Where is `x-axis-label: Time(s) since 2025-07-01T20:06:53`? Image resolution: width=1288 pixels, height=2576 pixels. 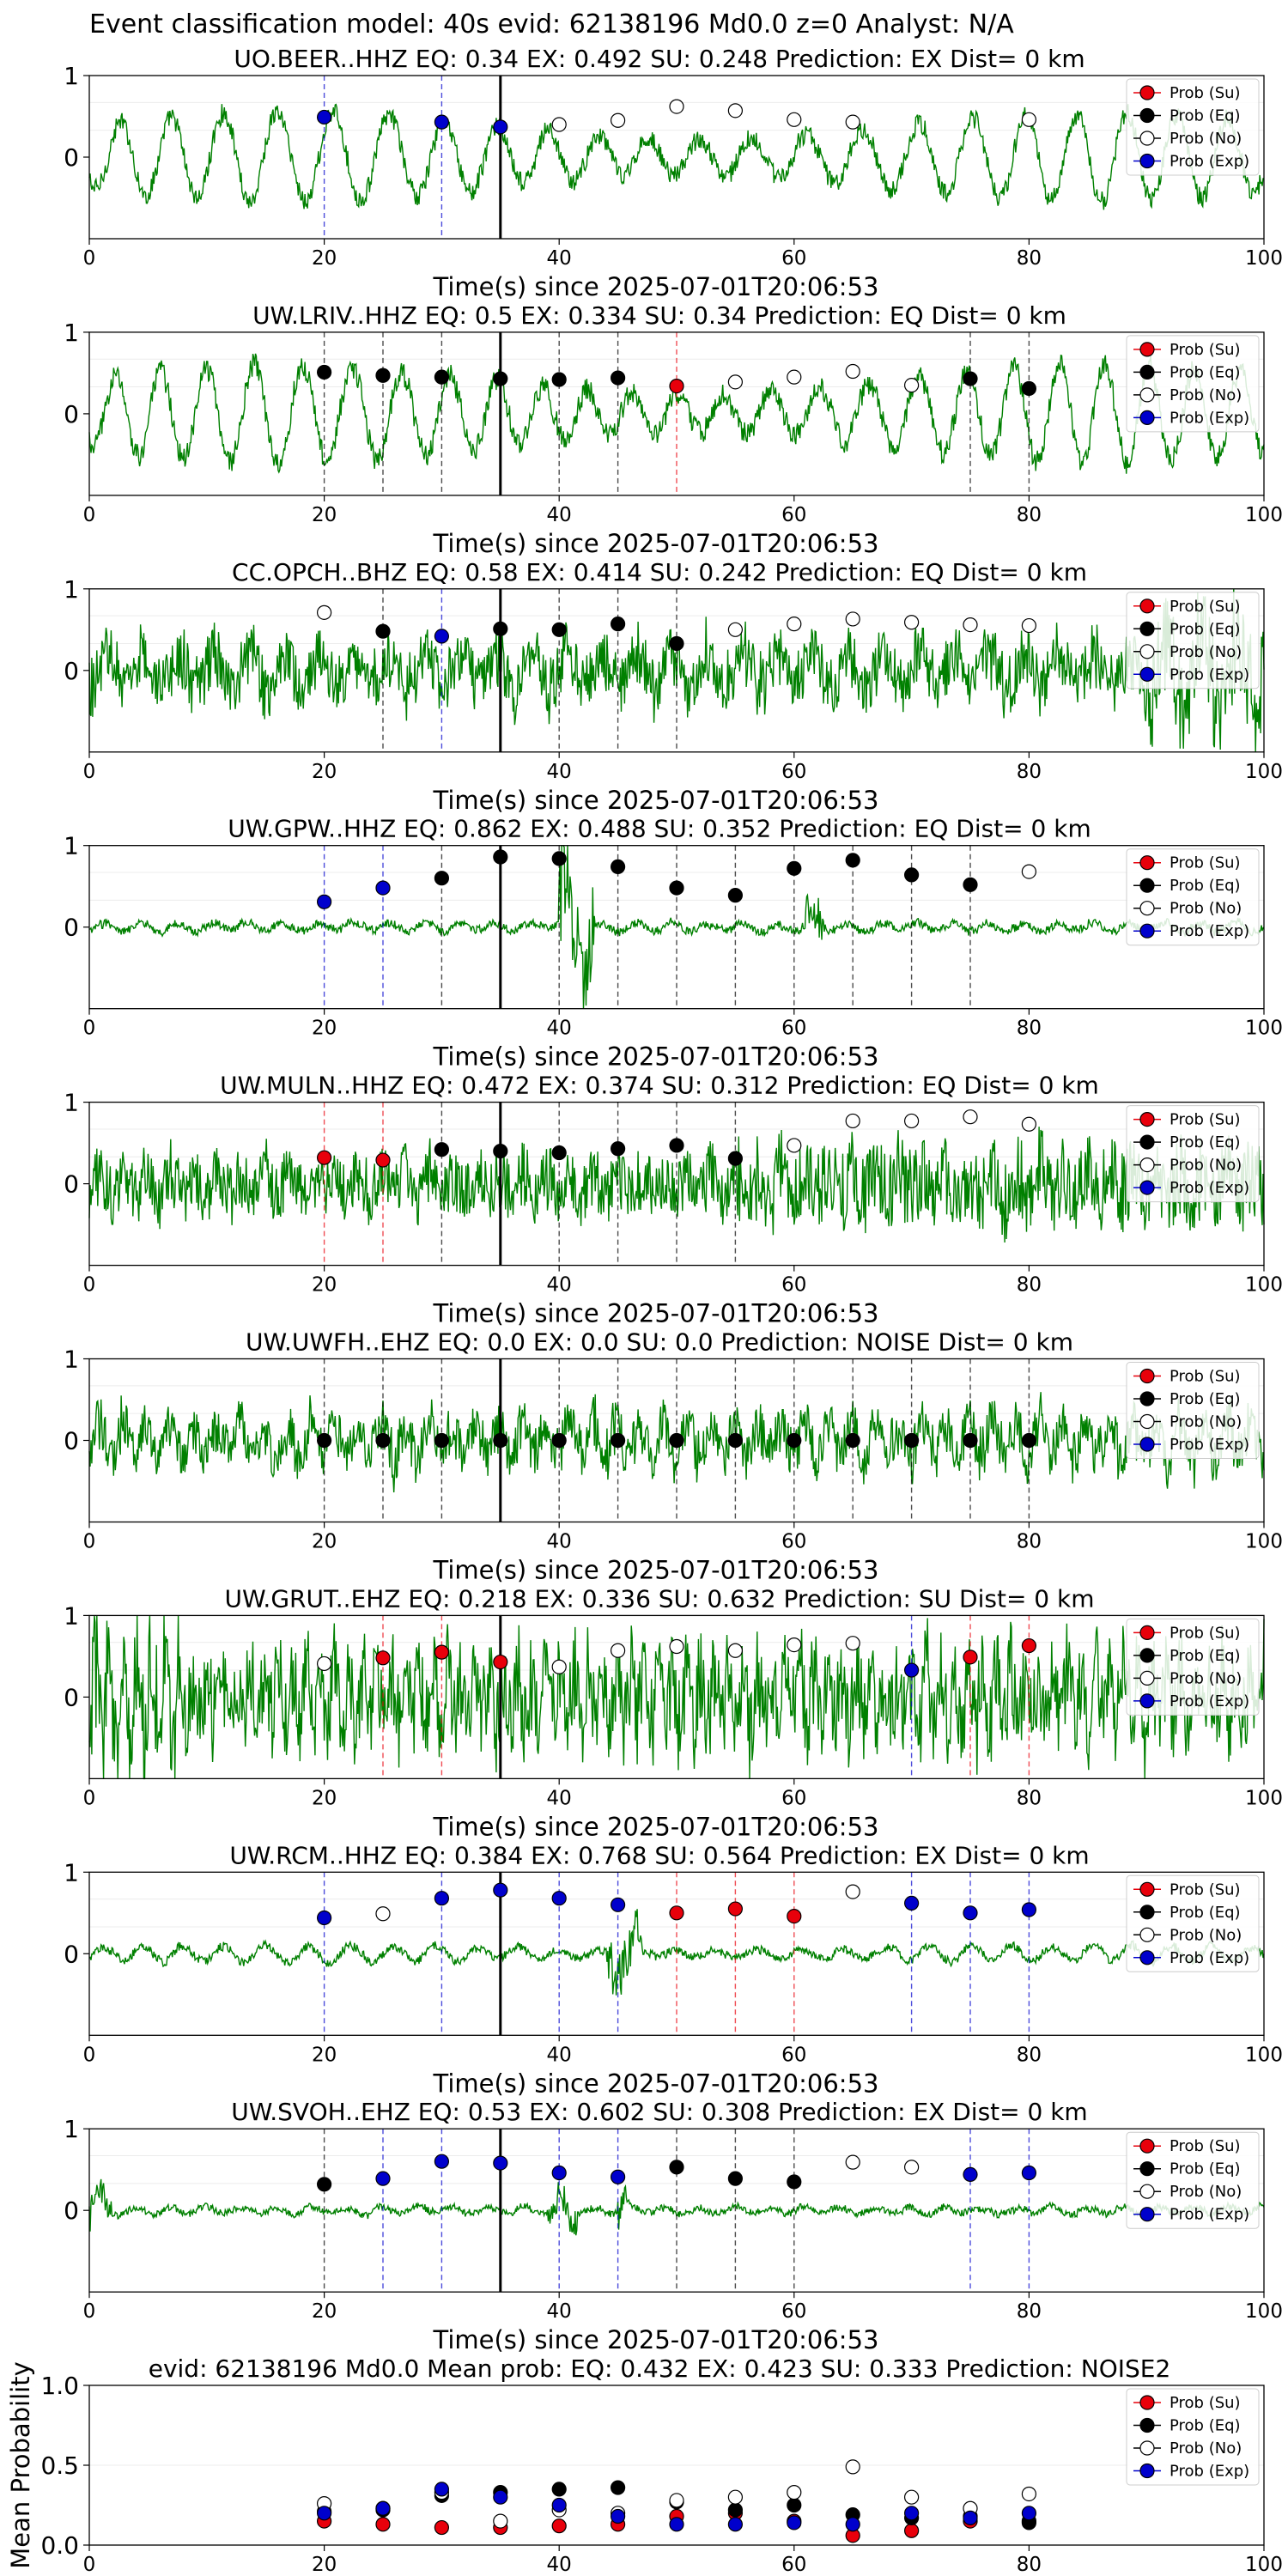 x-axis-label: Time(s) since 2025-07-01T20:06:53 is located at coordinates (656, 543).